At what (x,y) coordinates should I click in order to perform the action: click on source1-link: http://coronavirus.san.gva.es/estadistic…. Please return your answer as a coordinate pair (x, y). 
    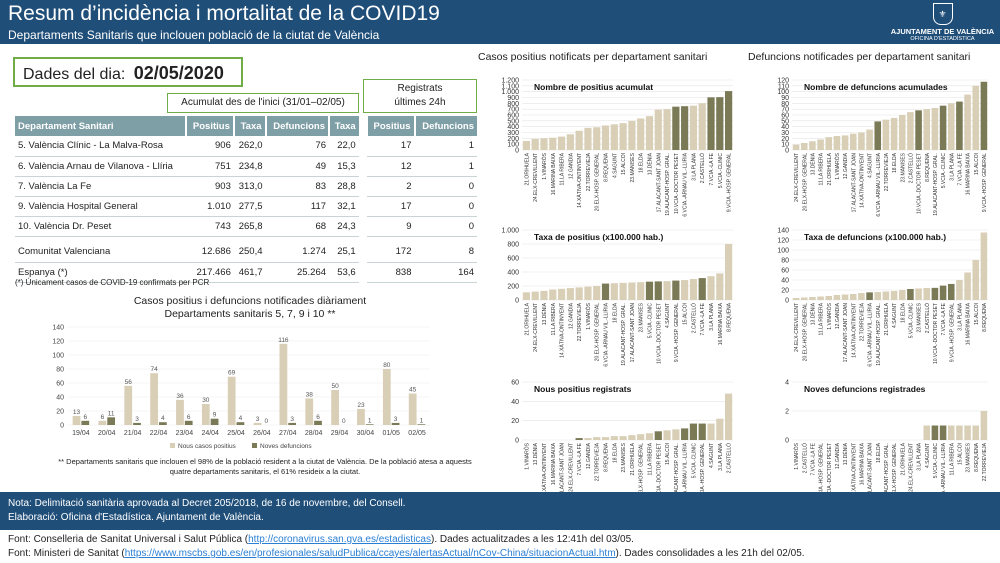
    Looking at the image, I should click on (339, 539).